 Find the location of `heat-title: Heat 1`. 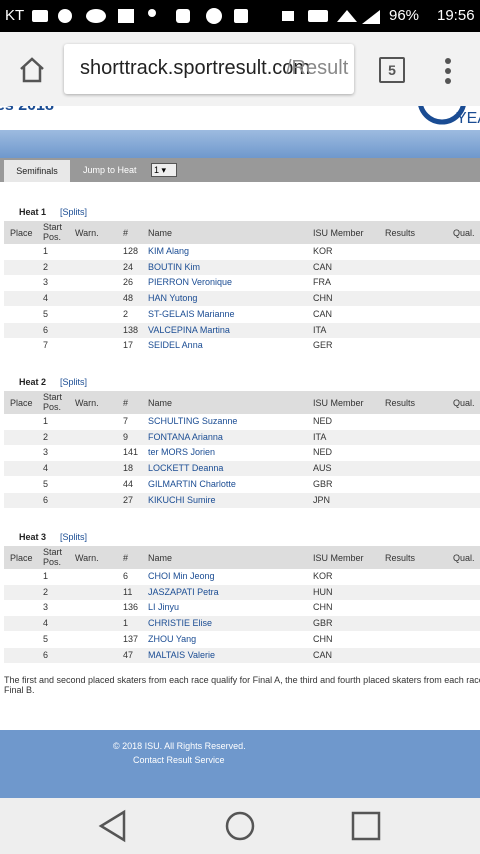

heat-title: Heat 1 is located at coordinates (33, 212).